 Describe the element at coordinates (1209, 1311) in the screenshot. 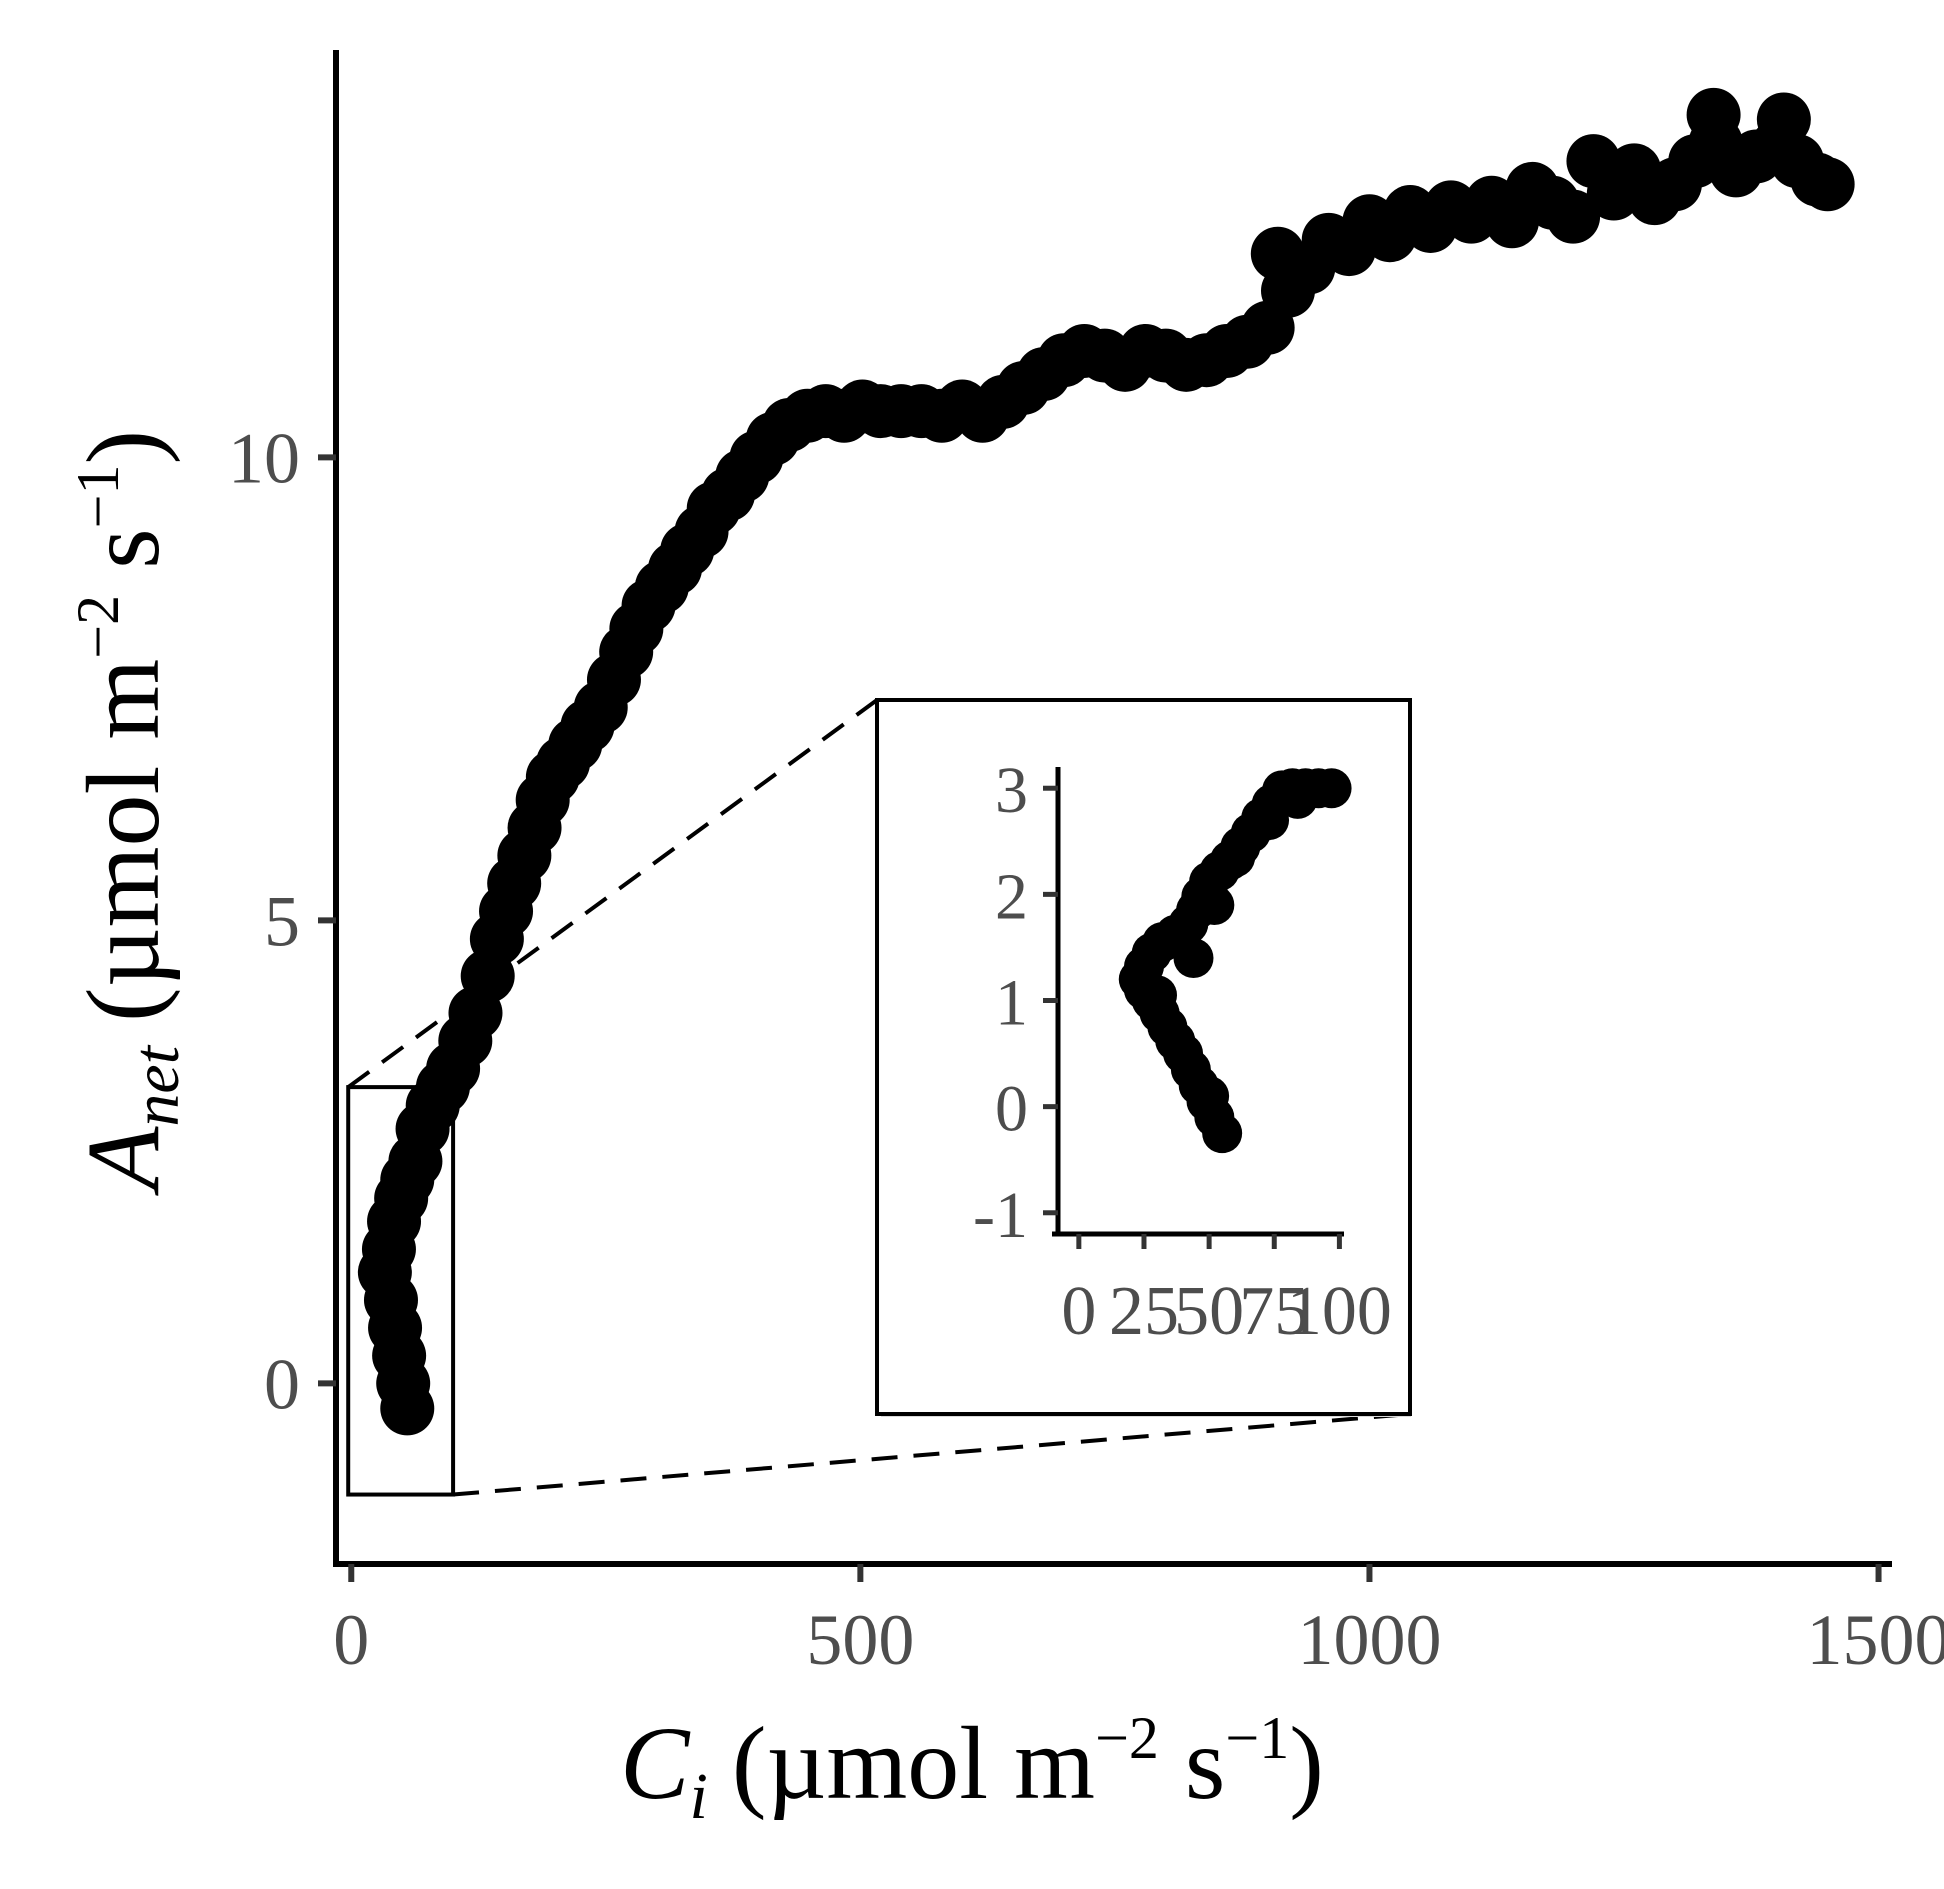

I see `inset-x-tick-label: 50` at that location.